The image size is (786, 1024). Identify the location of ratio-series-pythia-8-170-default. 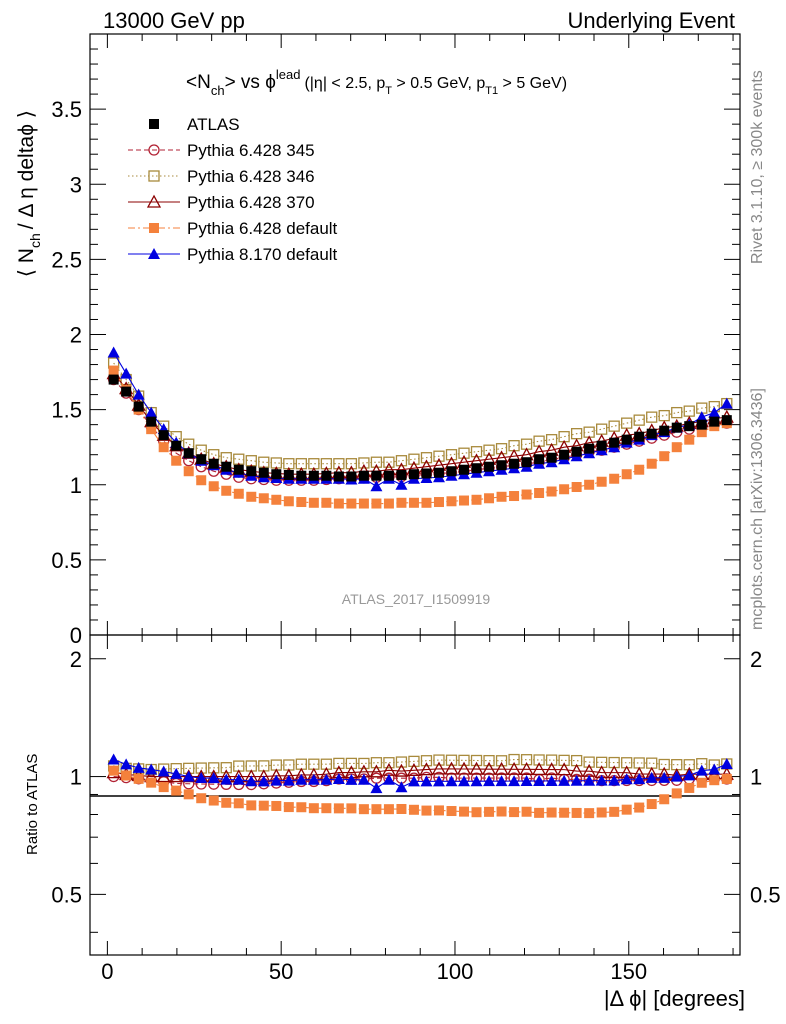
(420, 773).